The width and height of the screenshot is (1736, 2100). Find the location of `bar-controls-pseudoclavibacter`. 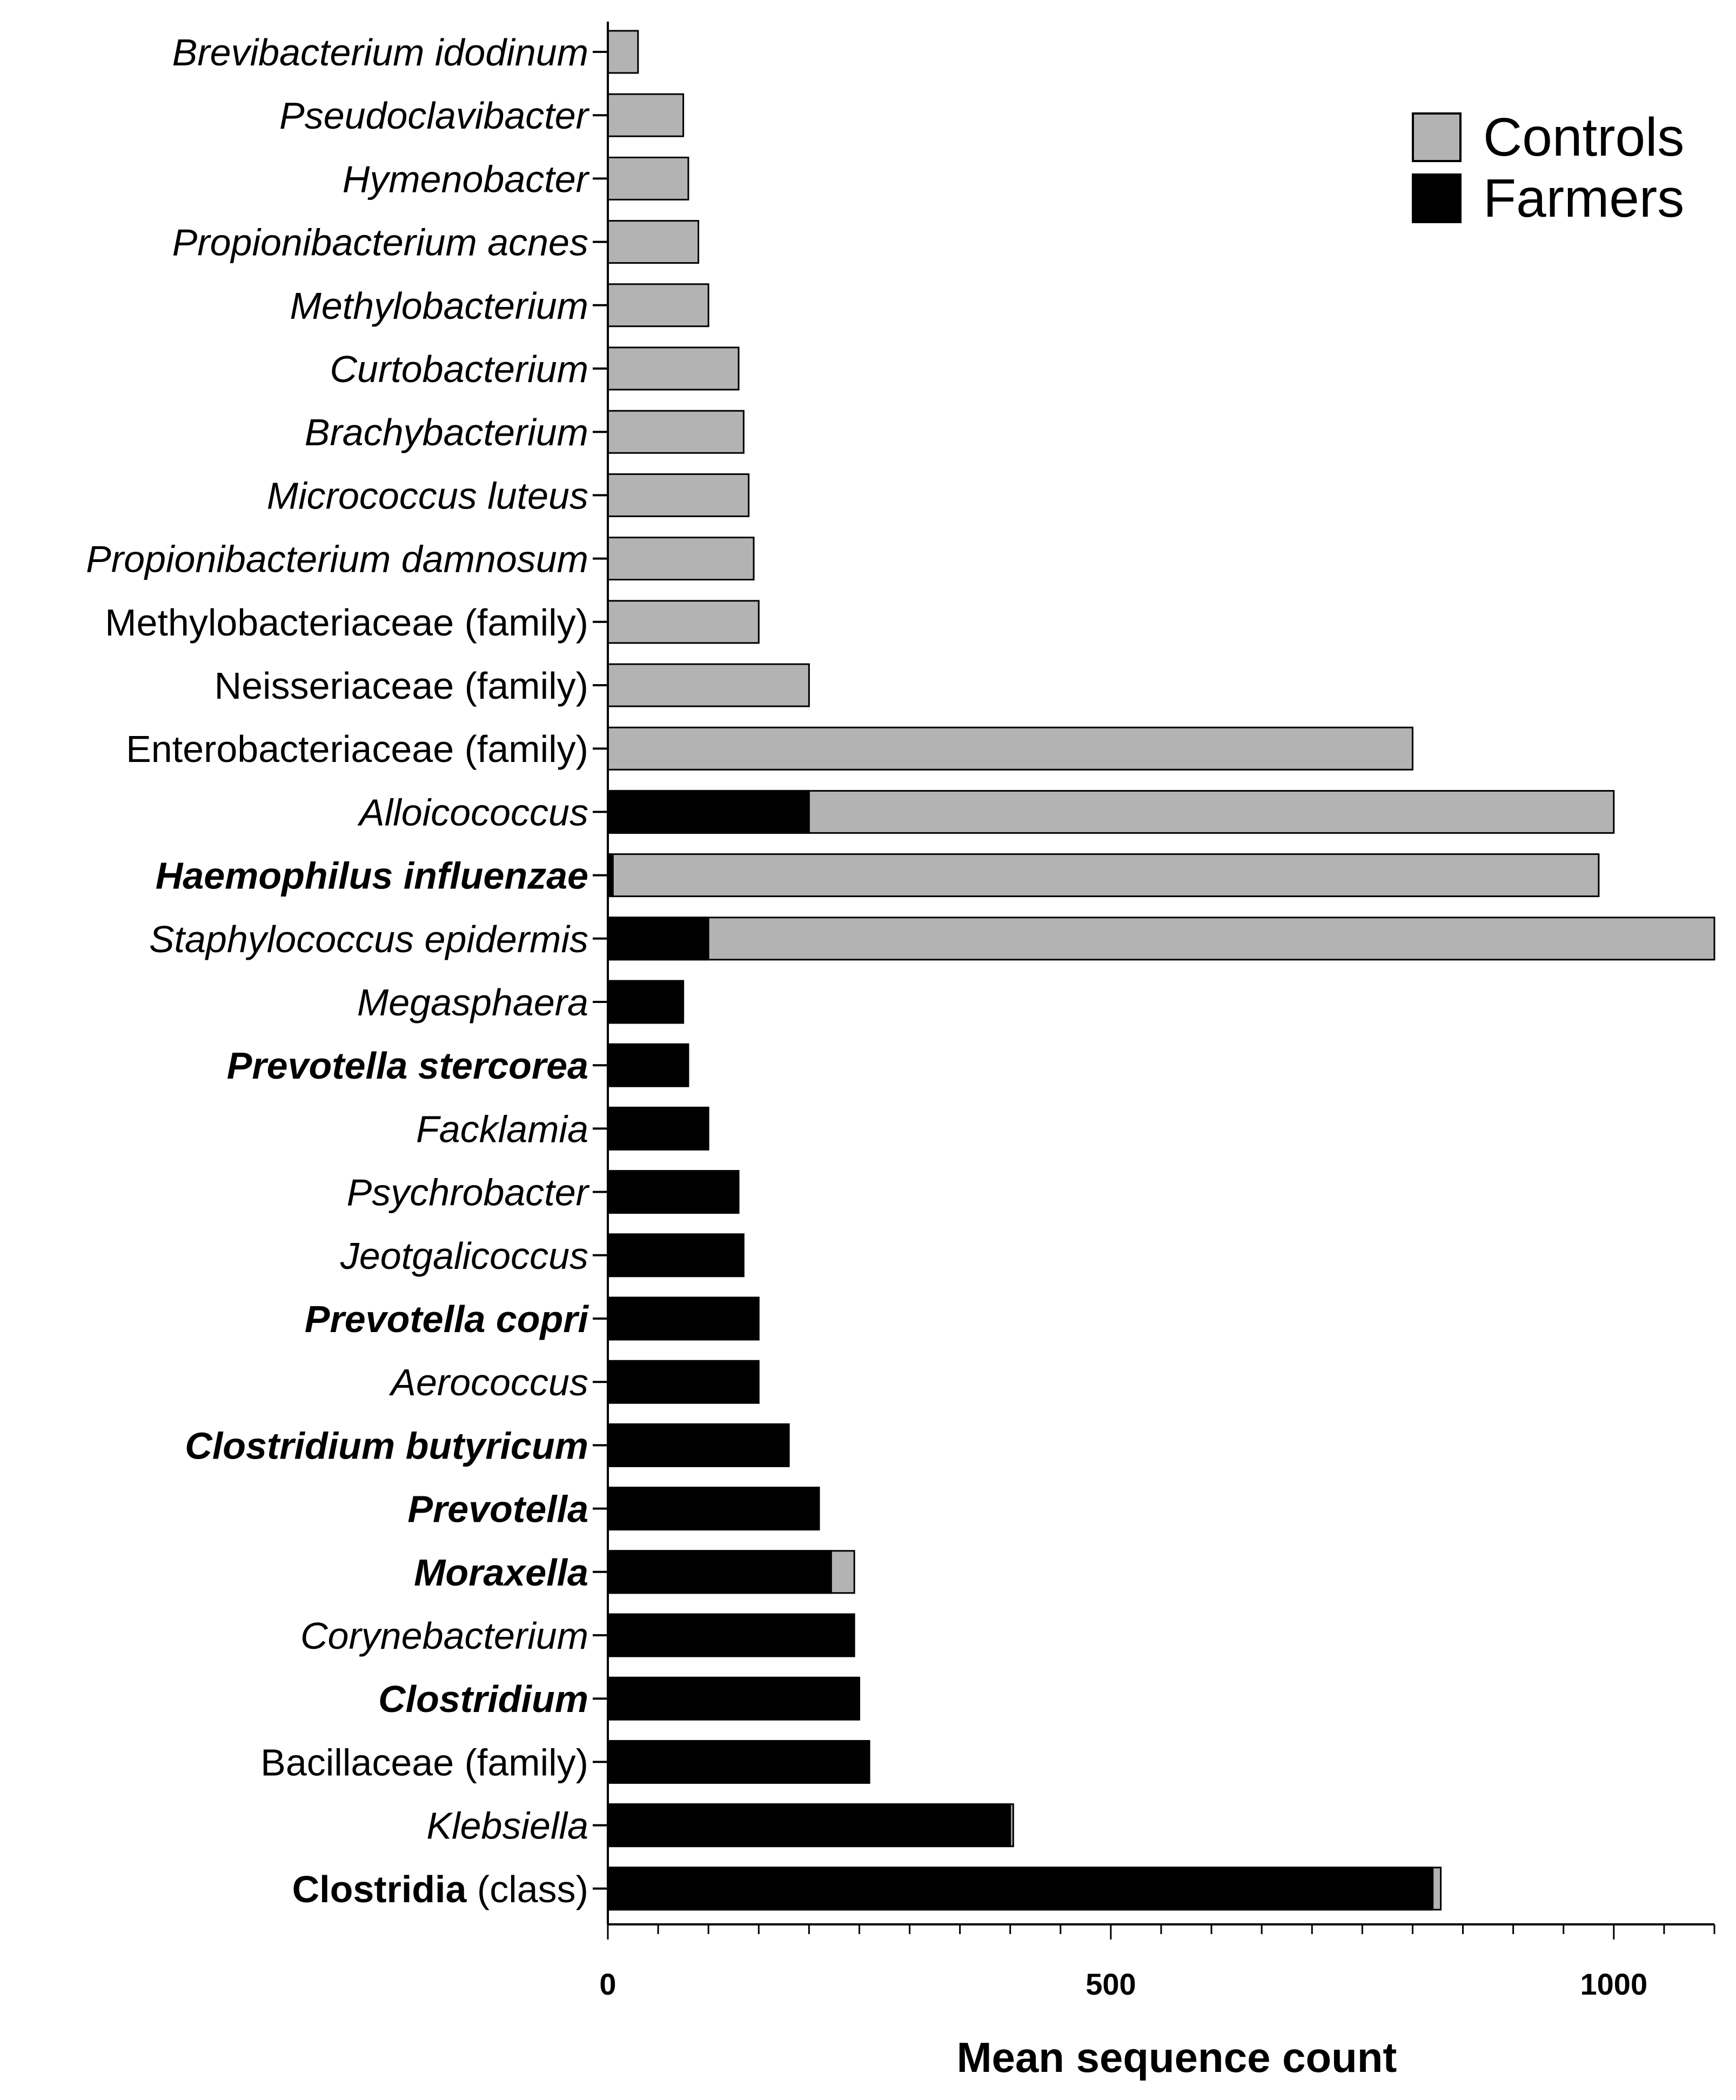

bar-controls-pseudoclavibacter is located at coordinates (646, 115).